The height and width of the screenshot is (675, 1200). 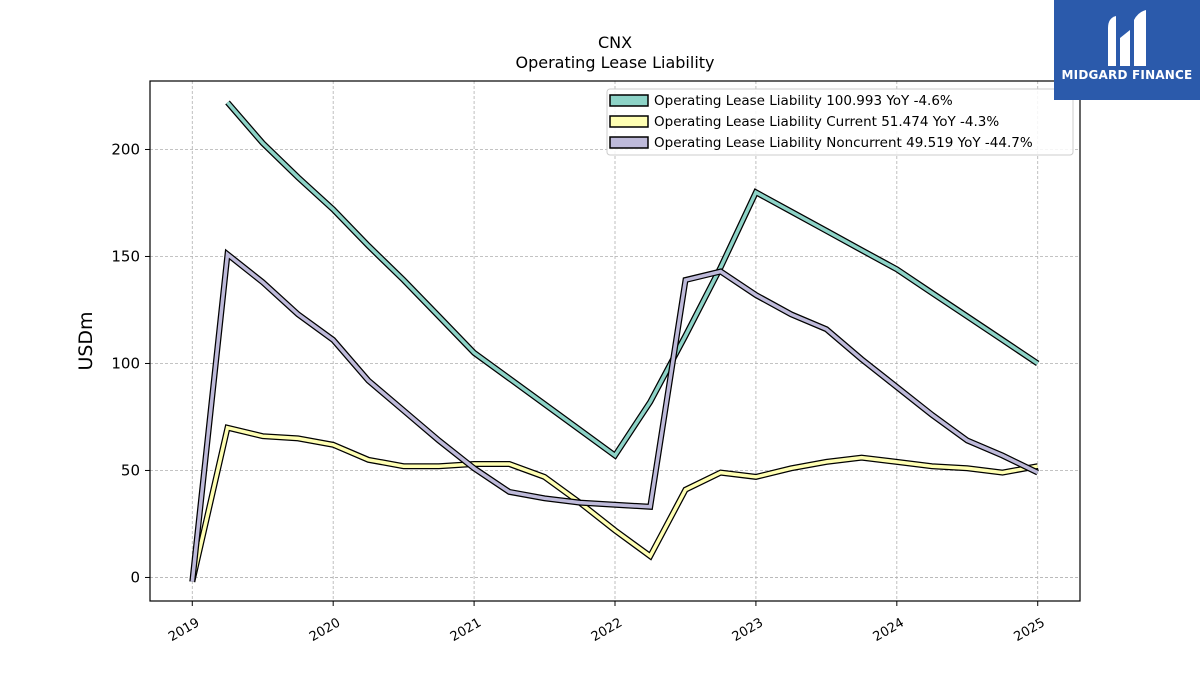 I want to click on legend-box, so click(x=840, y=122).